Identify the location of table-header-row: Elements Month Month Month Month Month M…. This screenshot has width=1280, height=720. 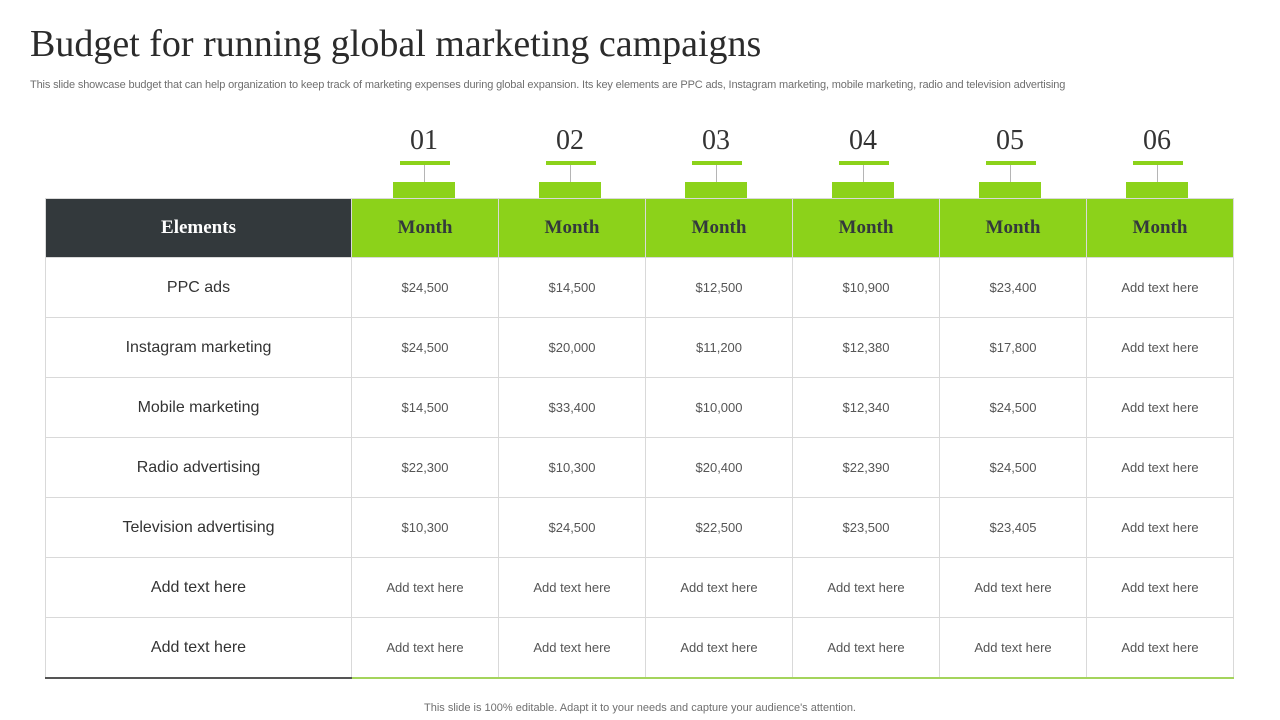
(640, 228).